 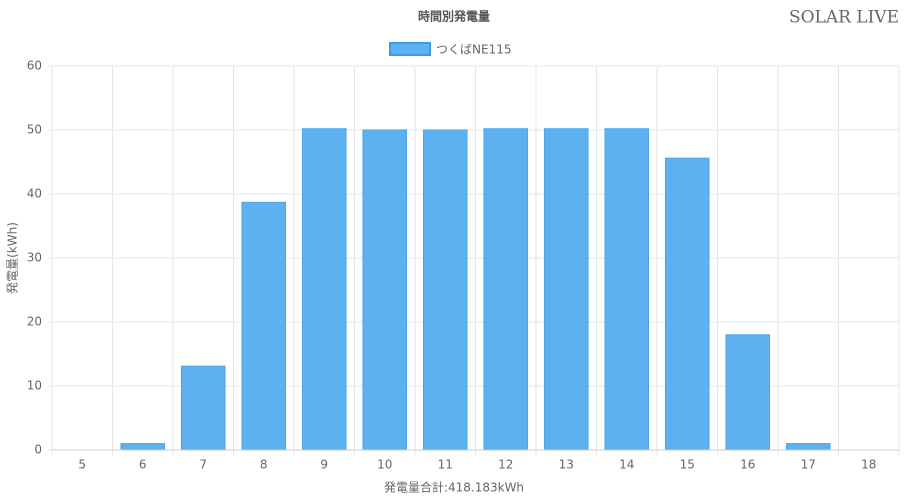 I want to click on x-tick-label: 10, so click(x=384, y=465).